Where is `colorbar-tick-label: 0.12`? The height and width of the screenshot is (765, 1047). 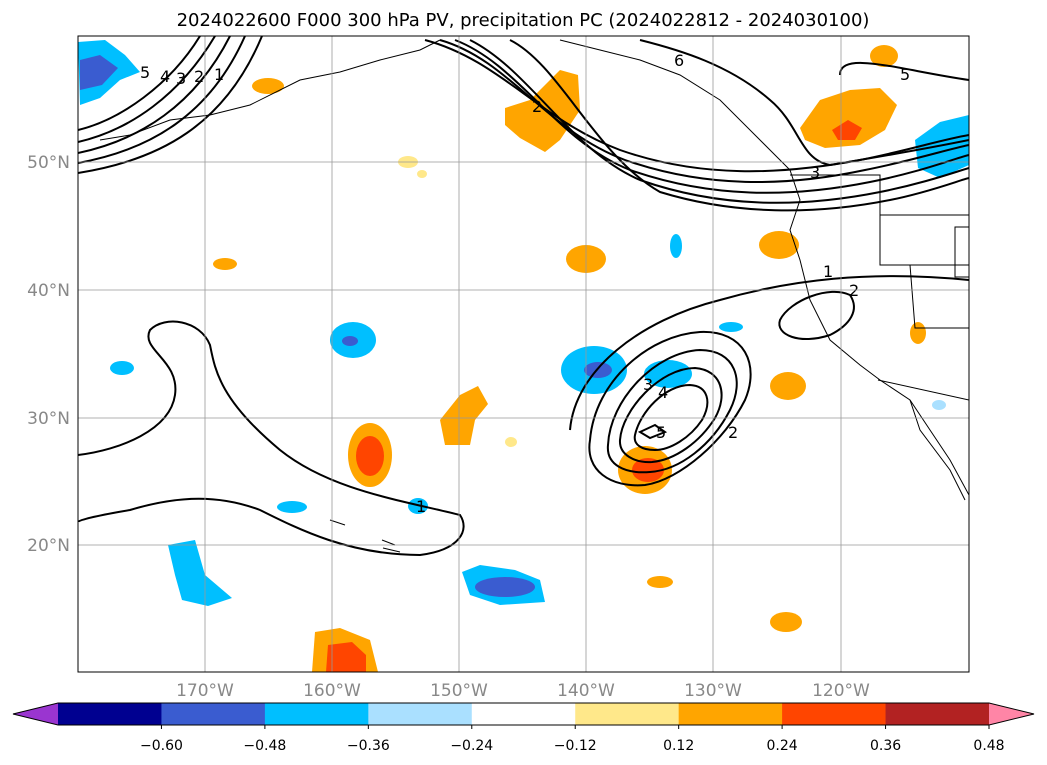 colorbar-tick-label: 0.12 is located at coordinates (678, 746).